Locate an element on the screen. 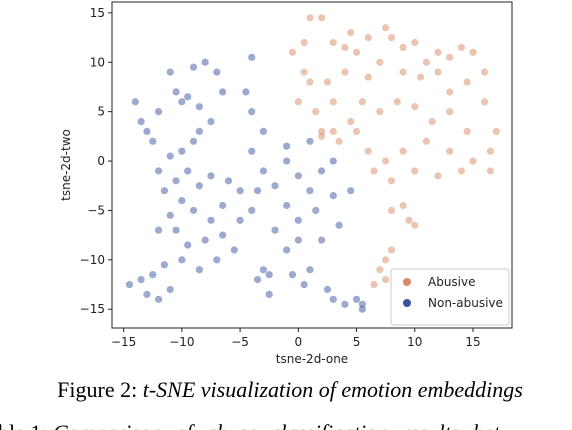  x-tick-label: 10 is located at coordinates (414, 342).